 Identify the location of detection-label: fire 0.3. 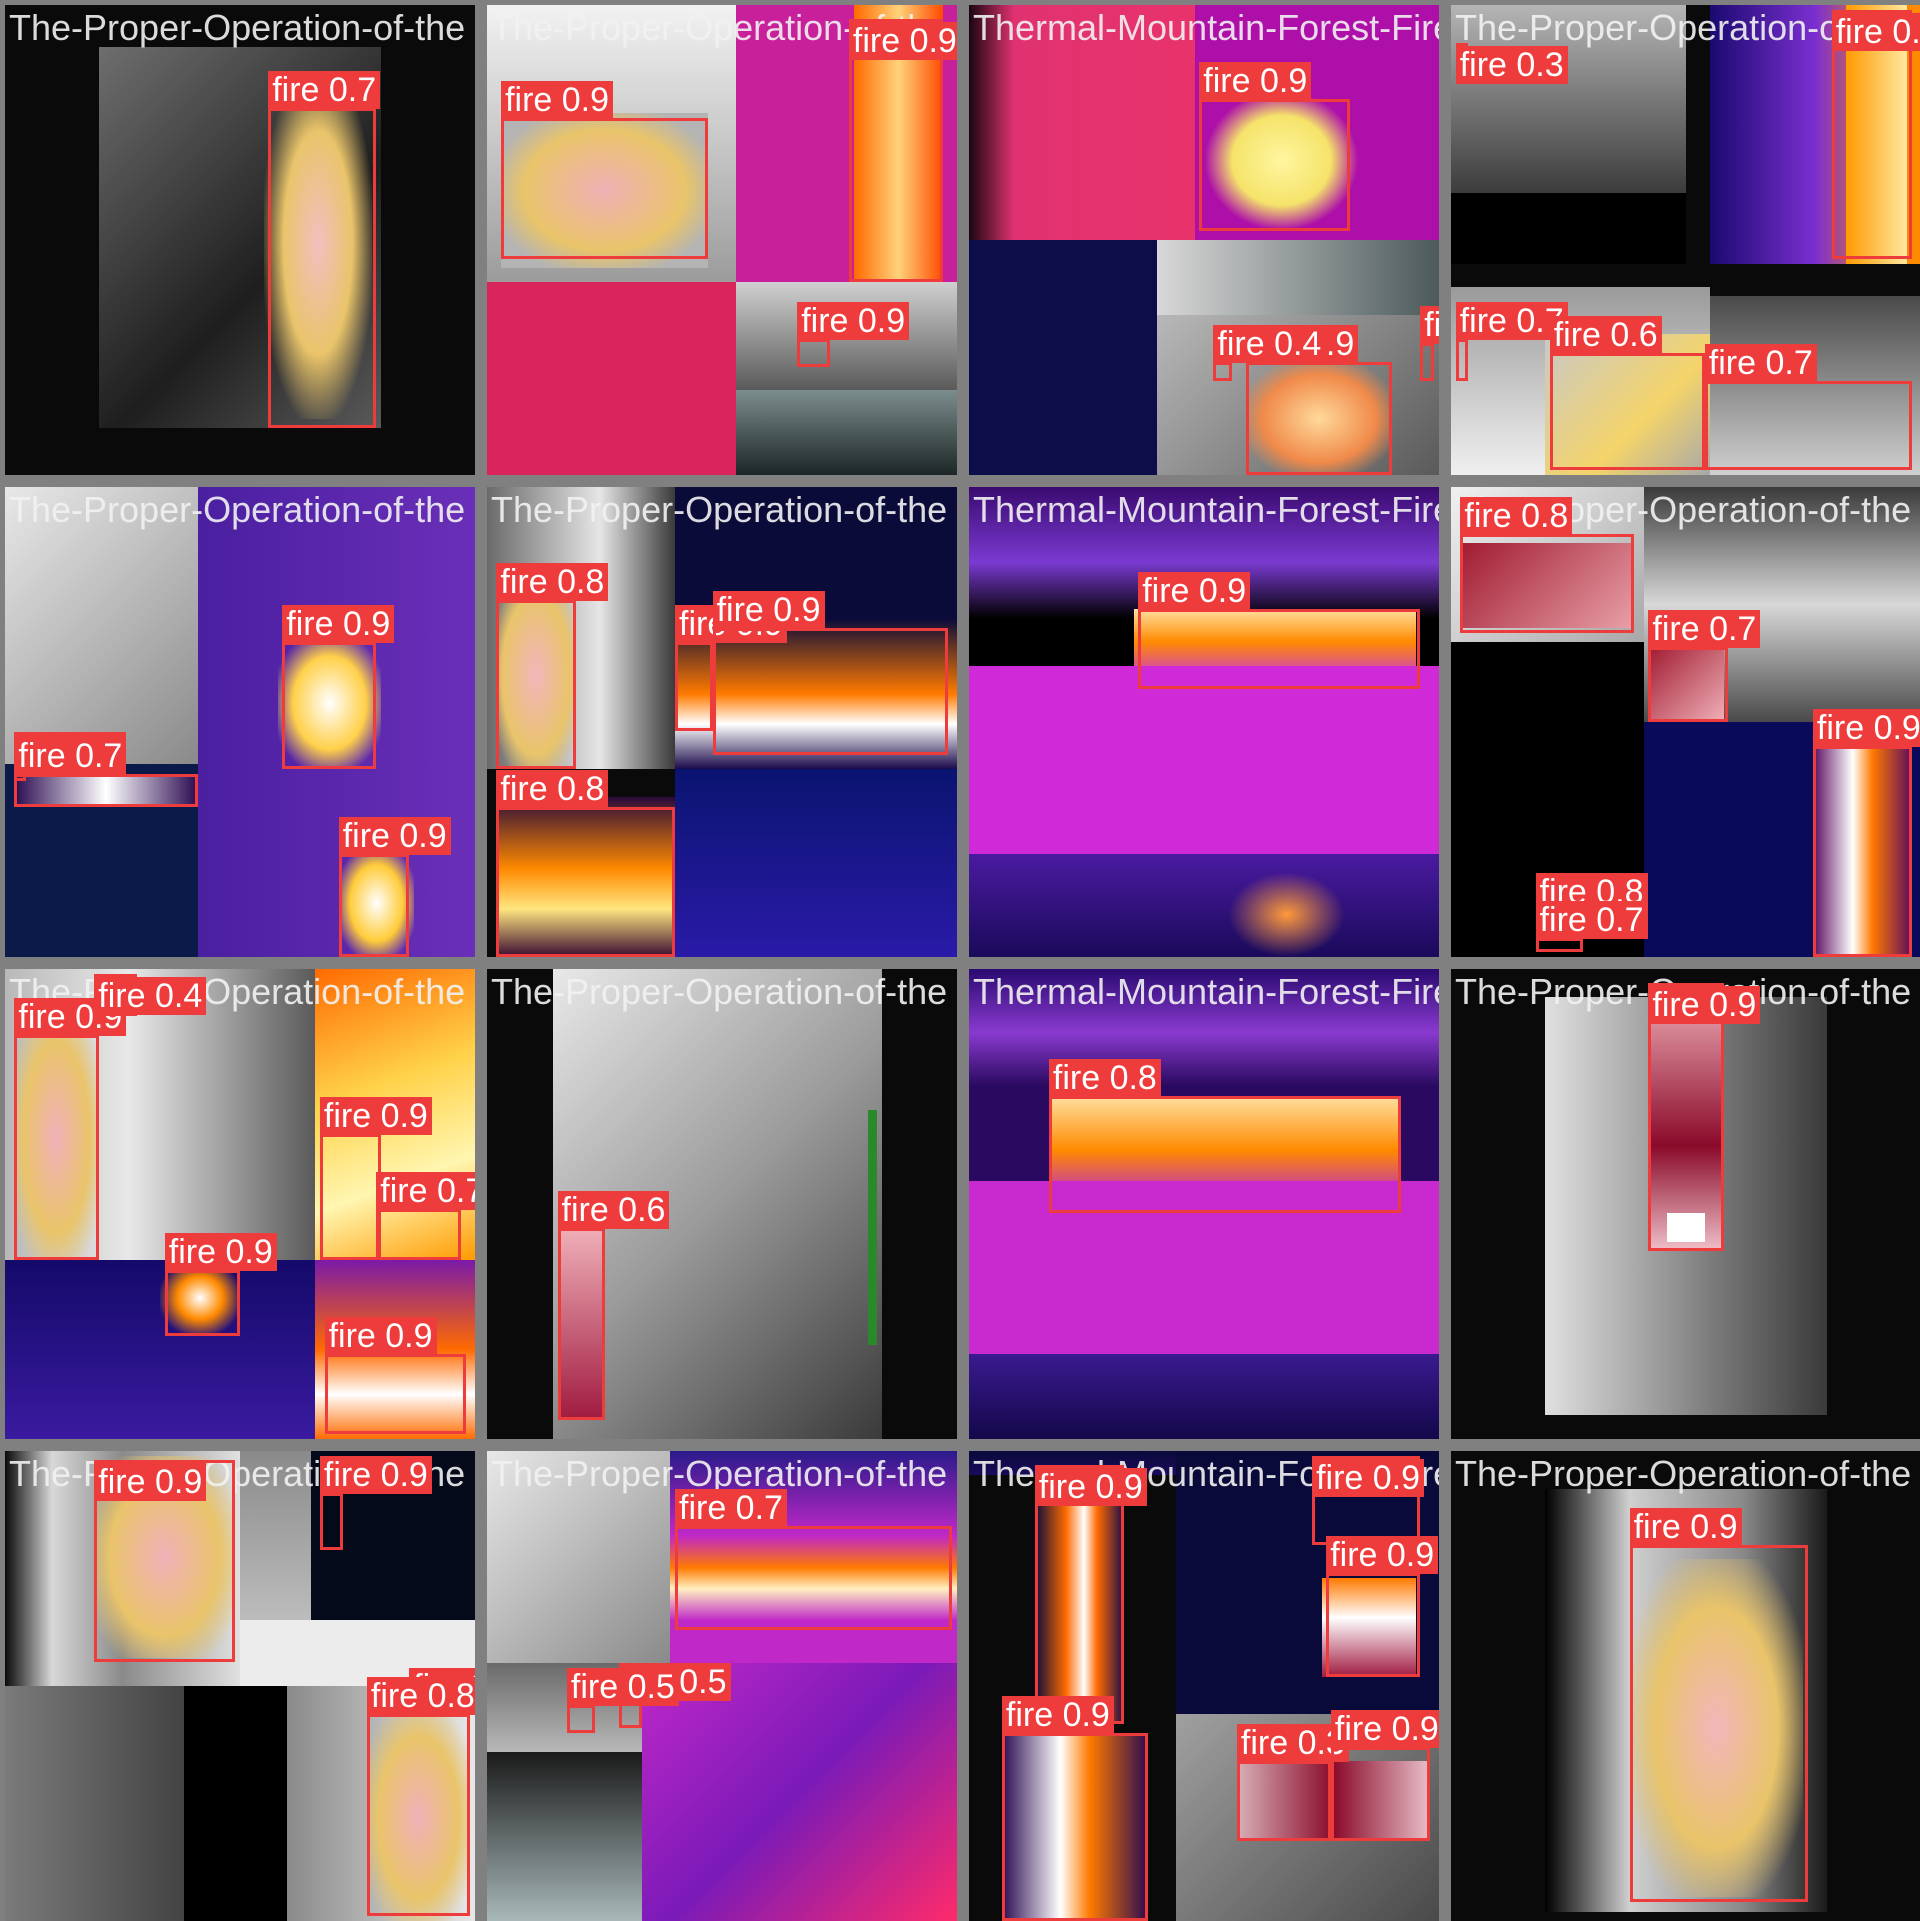
(1512, 65).